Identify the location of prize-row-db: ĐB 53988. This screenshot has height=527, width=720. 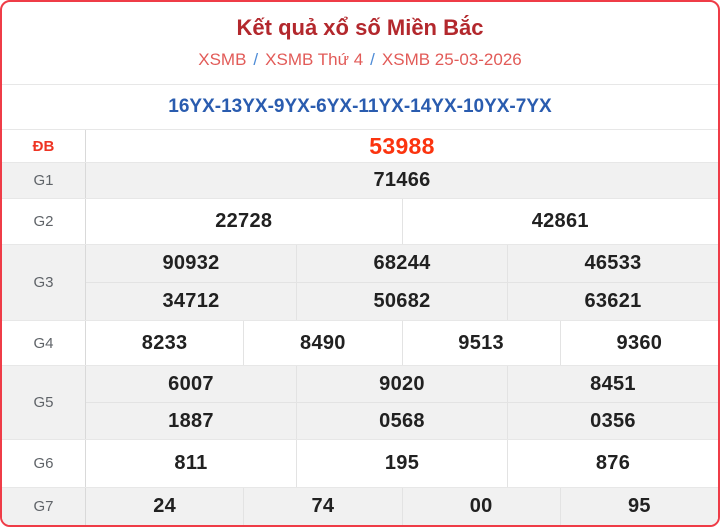
(360, 146).